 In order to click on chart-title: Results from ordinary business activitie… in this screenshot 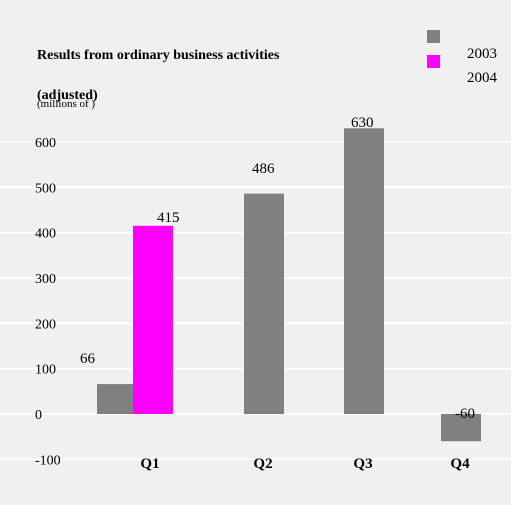, I will do `click(158, 55)`.